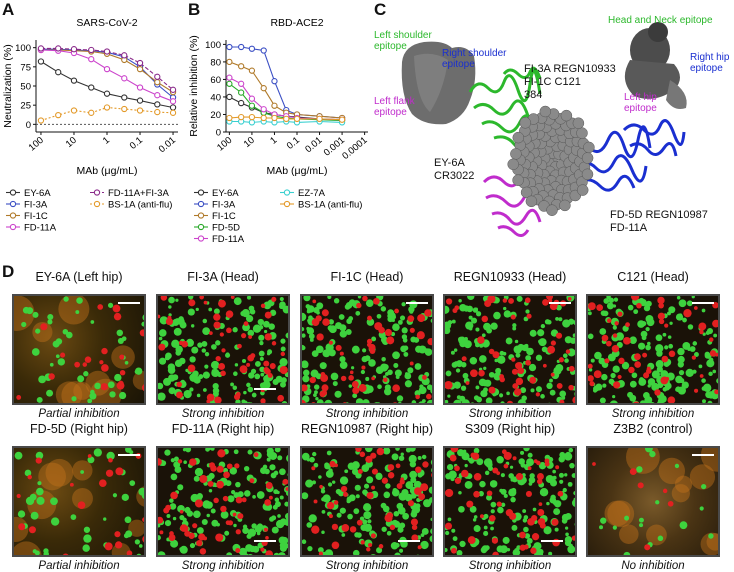 This screenshot has width=734, height=572. I want to click on y-tick-label: 25, so click(25, 106).